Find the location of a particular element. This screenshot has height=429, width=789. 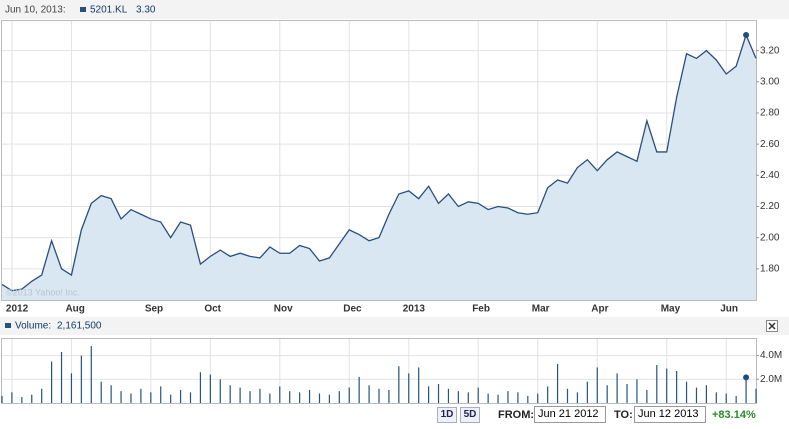

y-tick-label: 2.00 is located at coordinates (770, 237).